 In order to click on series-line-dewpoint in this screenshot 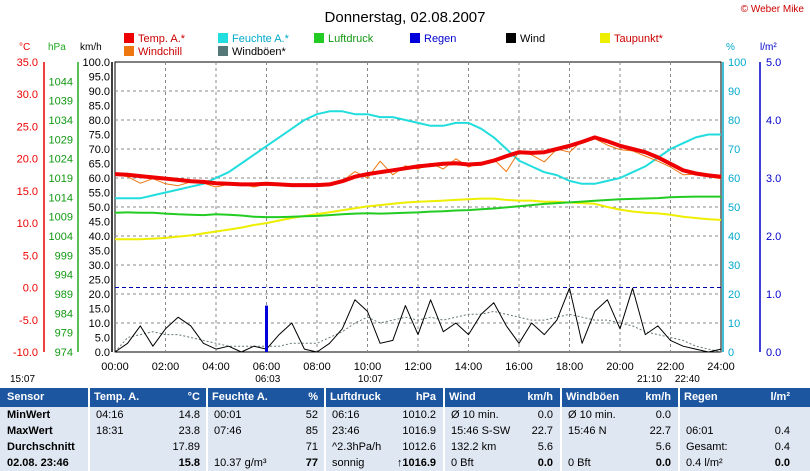, I will do `click(418, 219)`.